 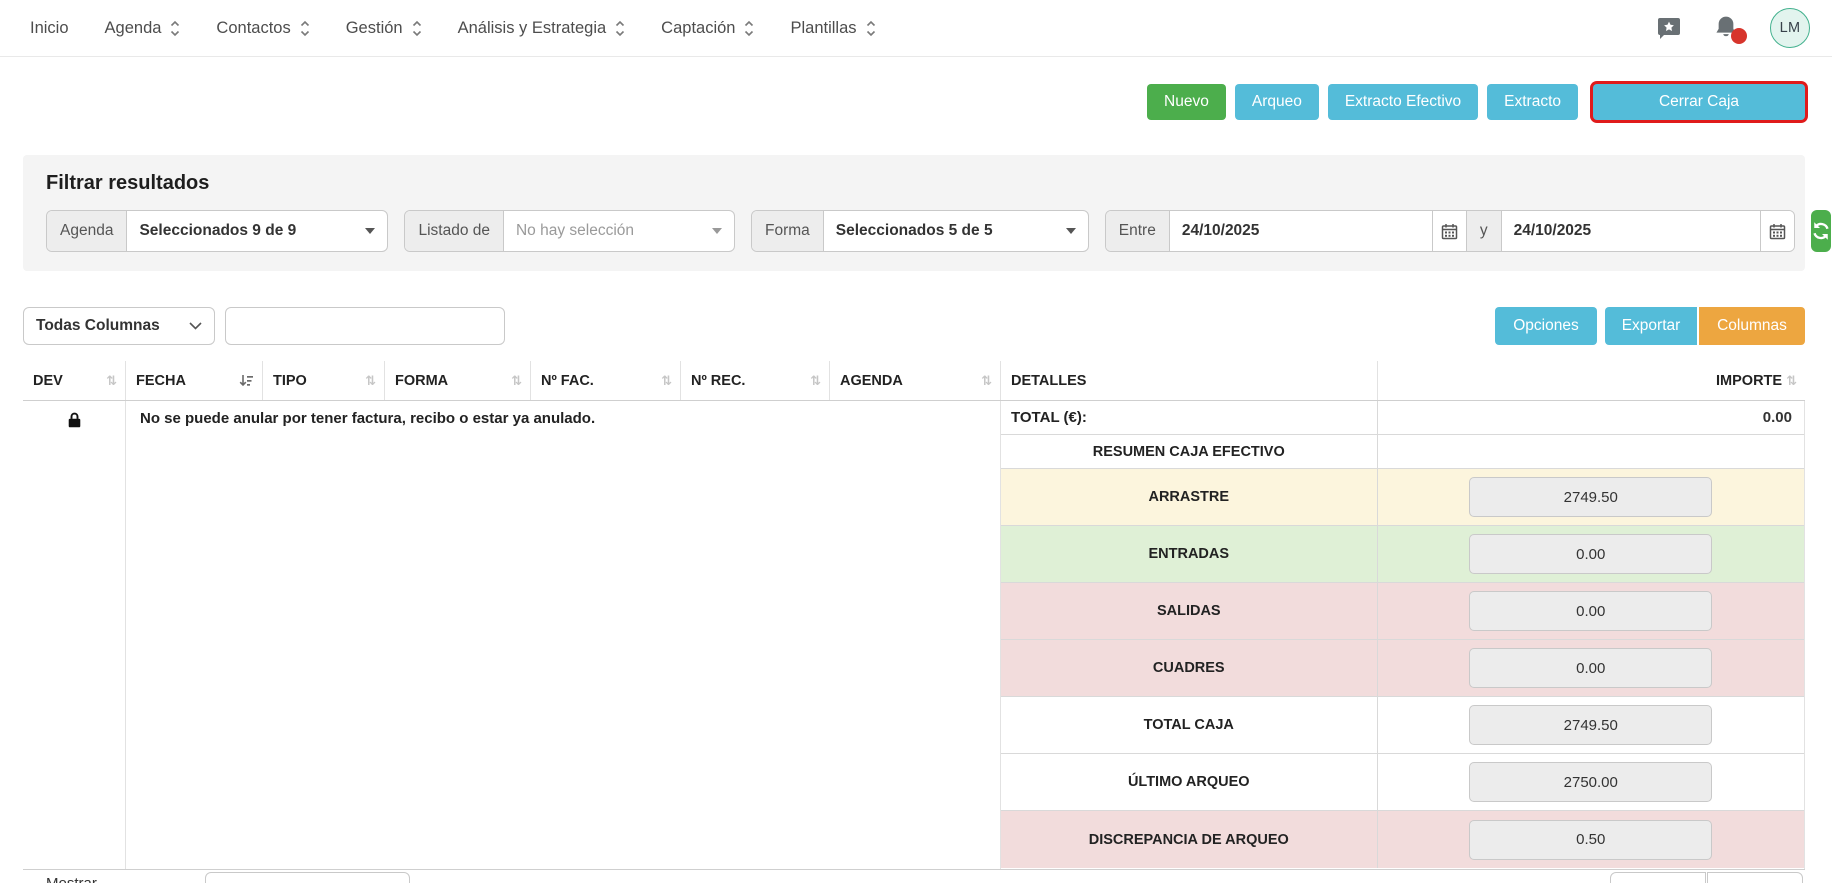 I want to click on nav-item-label: Contactos, so click(x=253, y=27).